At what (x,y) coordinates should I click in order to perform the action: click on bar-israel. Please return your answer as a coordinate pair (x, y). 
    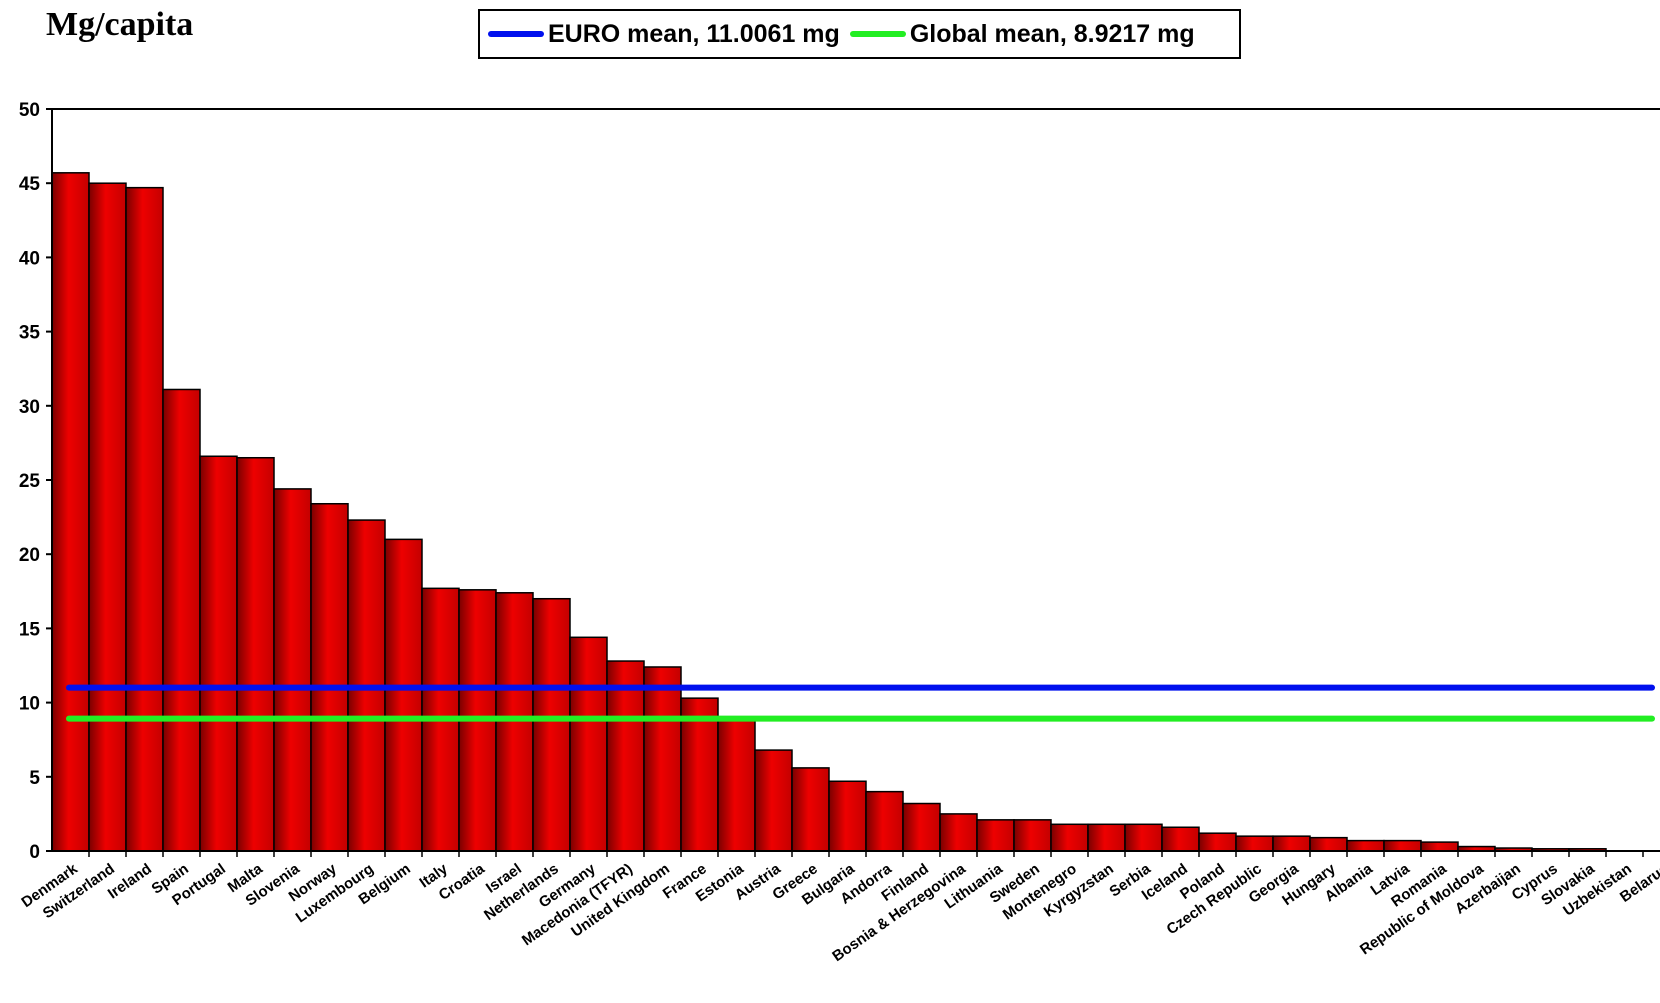
    Looking at the image, I should click on (514, 722).